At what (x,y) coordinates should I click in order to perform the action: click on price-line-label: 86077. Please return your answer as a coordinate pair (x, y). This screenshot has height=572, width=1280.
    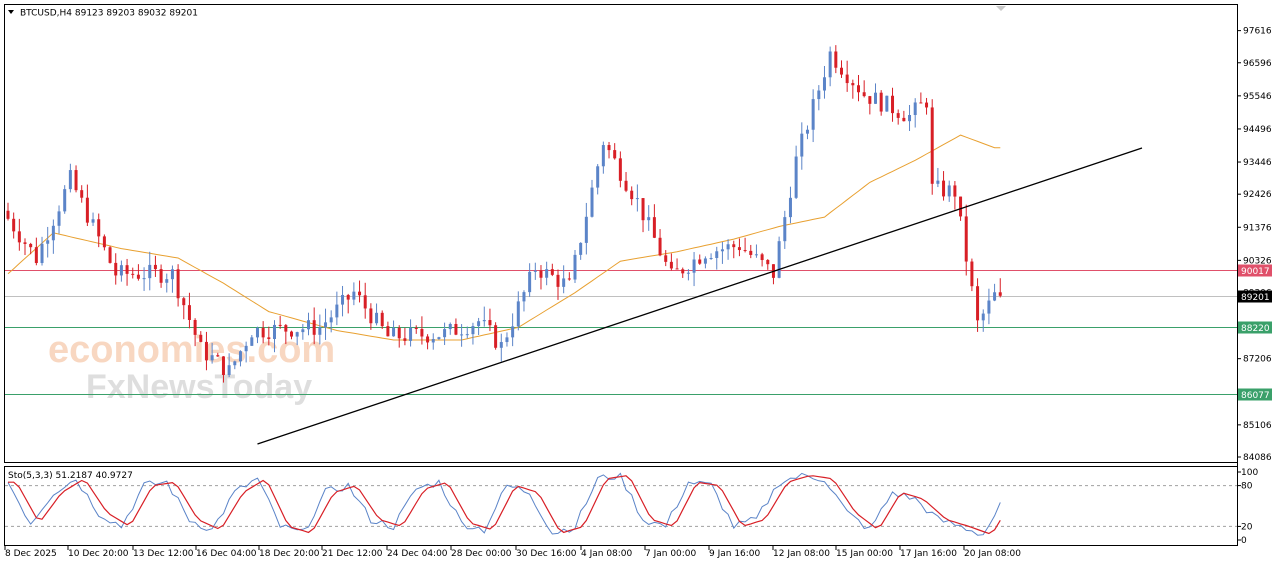
    Looking at the image, I should click on (1255, 396).